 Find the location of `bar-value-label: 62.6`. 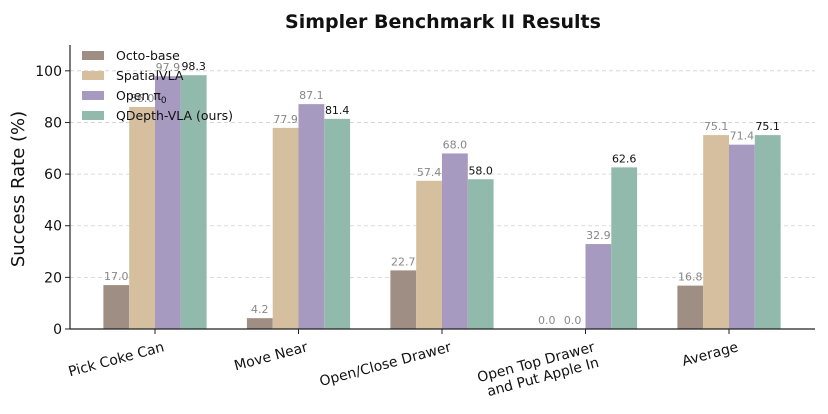

bar-value-label: 62.6 is located at coordinates (624, 158).